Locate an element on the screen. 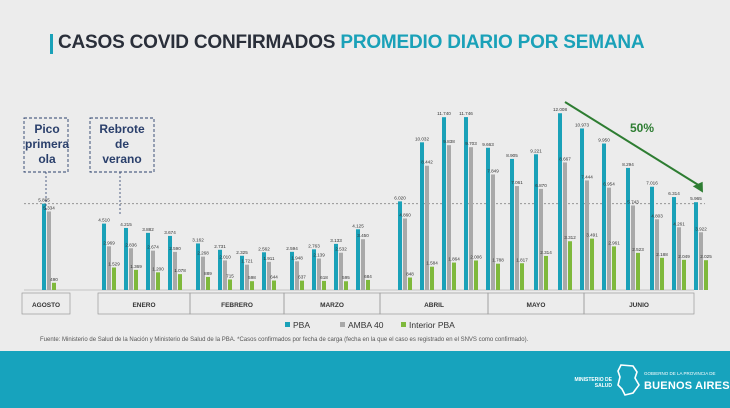  data-label: 618 is located at coordinates (324, 277).